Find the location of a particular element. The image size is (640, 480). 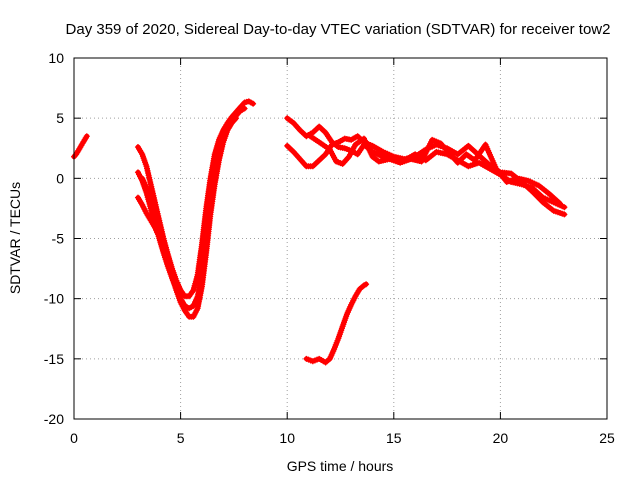

x-tick-label: 20 is located at coordinates (501, 438).